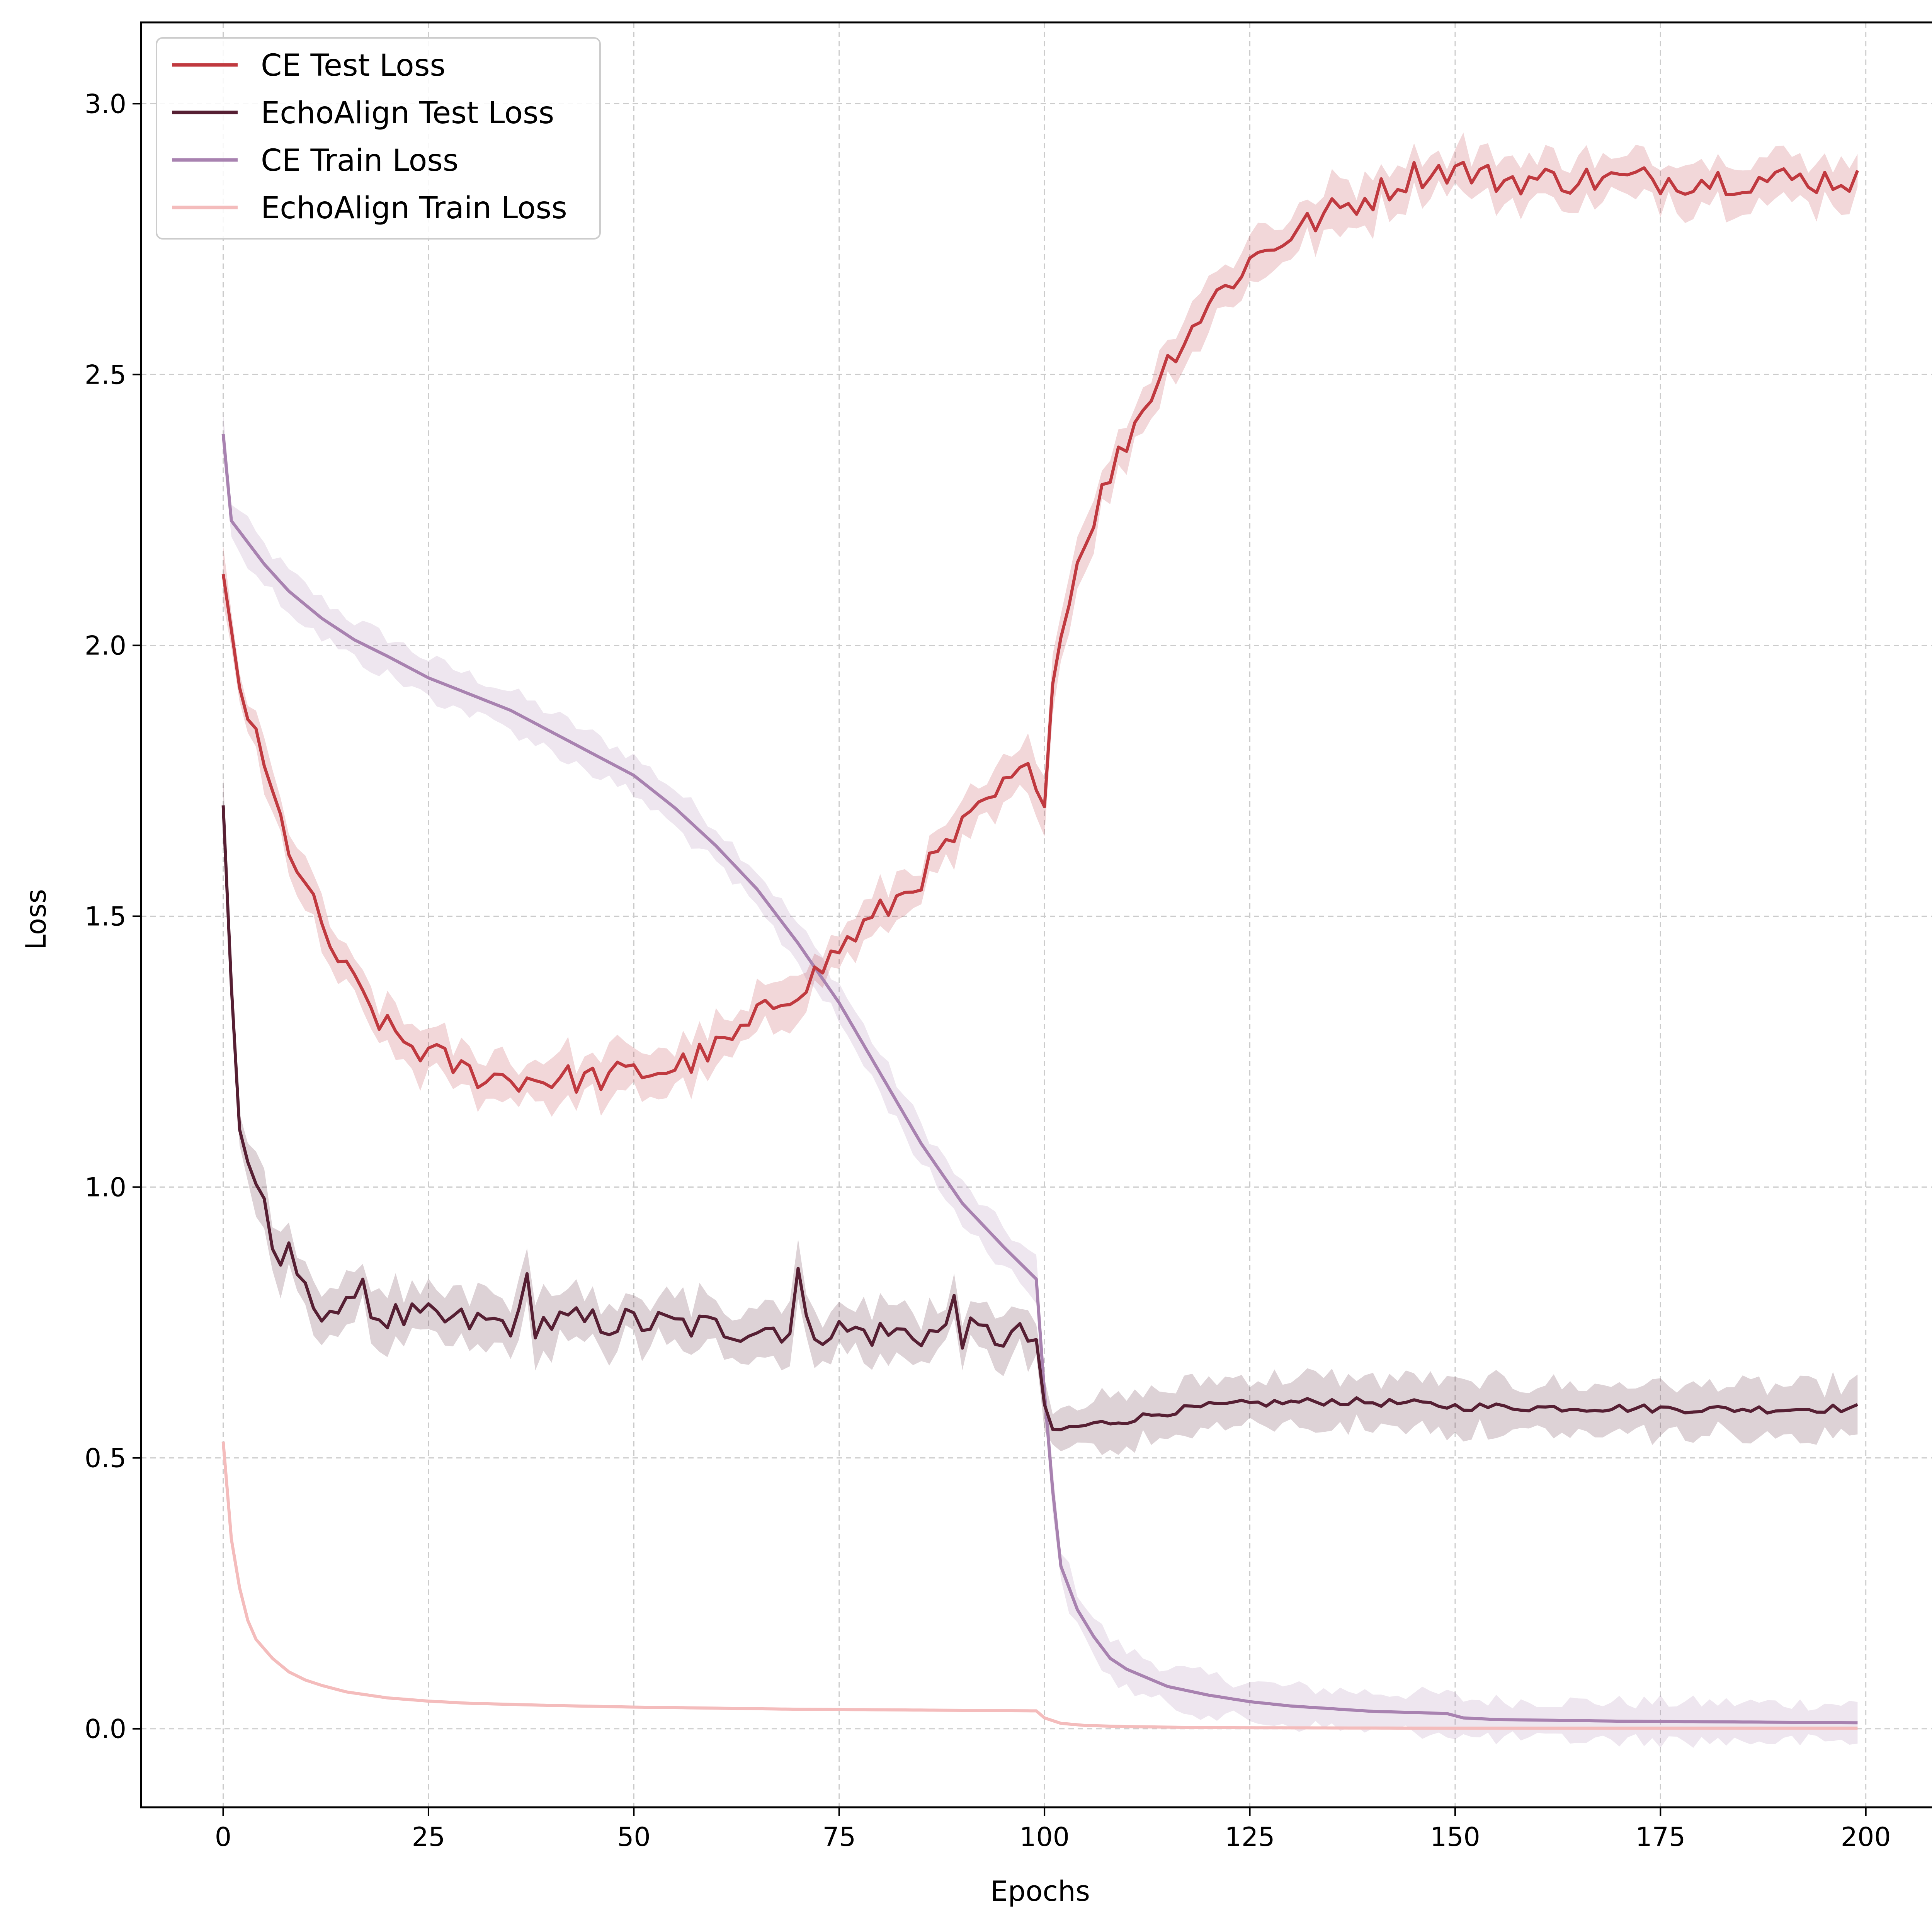  I want to click on x-tick-label: 100, so click(1044, 1837).